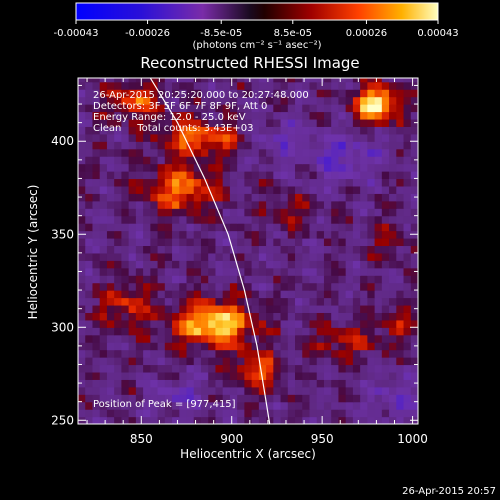 The height and width of the screenshot is (500, 500). I want to click on annotation-detectors: Detectors: 3F 5F 6F 7F 8F 9F, Att 0, so click(180, 106).